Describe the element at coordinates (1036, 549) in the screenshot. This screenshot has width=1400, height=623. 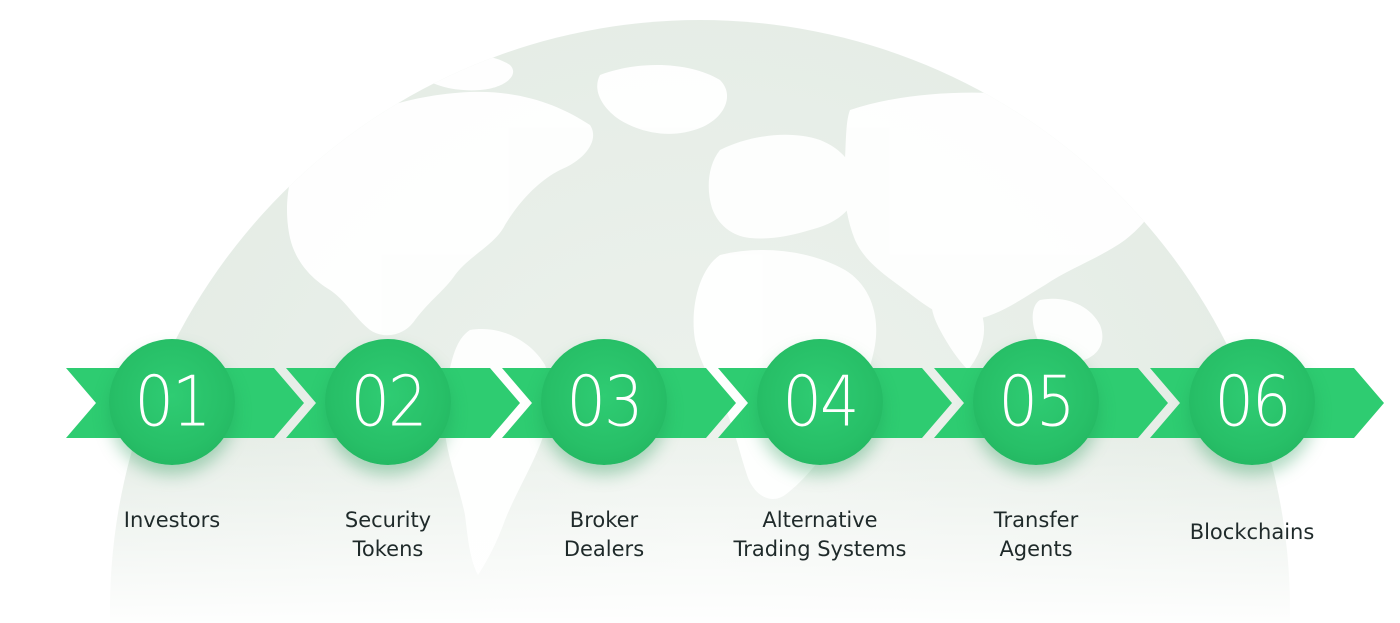
I see `step-label-line: Agents` at that location.